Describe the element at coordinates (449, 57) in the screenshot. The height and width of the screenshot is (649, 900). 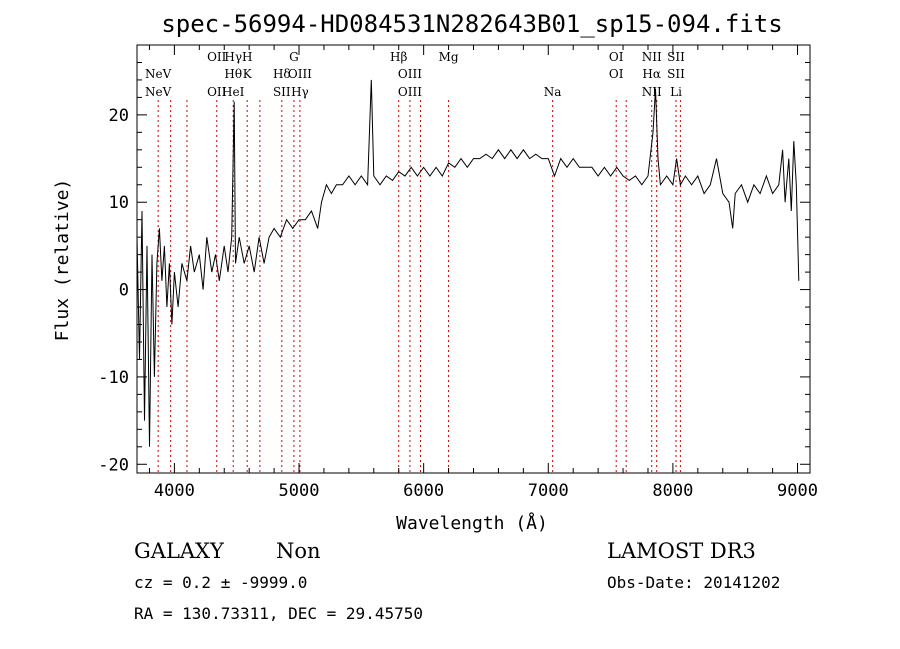
I see `line-marker-label: Mg` at that location.